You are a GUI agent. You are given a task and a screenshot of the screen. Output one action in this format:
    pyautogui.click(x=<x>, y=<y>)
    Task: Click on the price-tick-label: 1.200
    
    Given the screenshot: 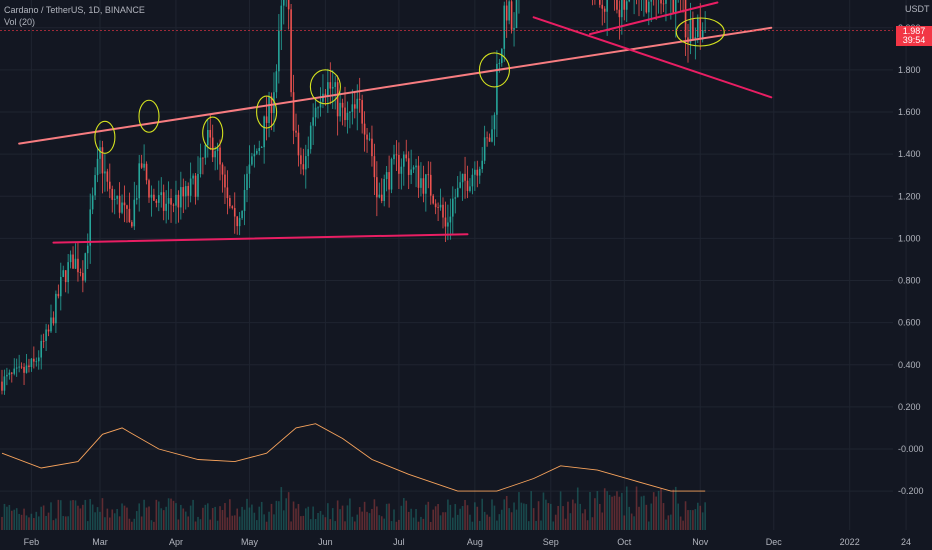 What is the action you would take?
    pyautogui.click(x=909, y=196)
    